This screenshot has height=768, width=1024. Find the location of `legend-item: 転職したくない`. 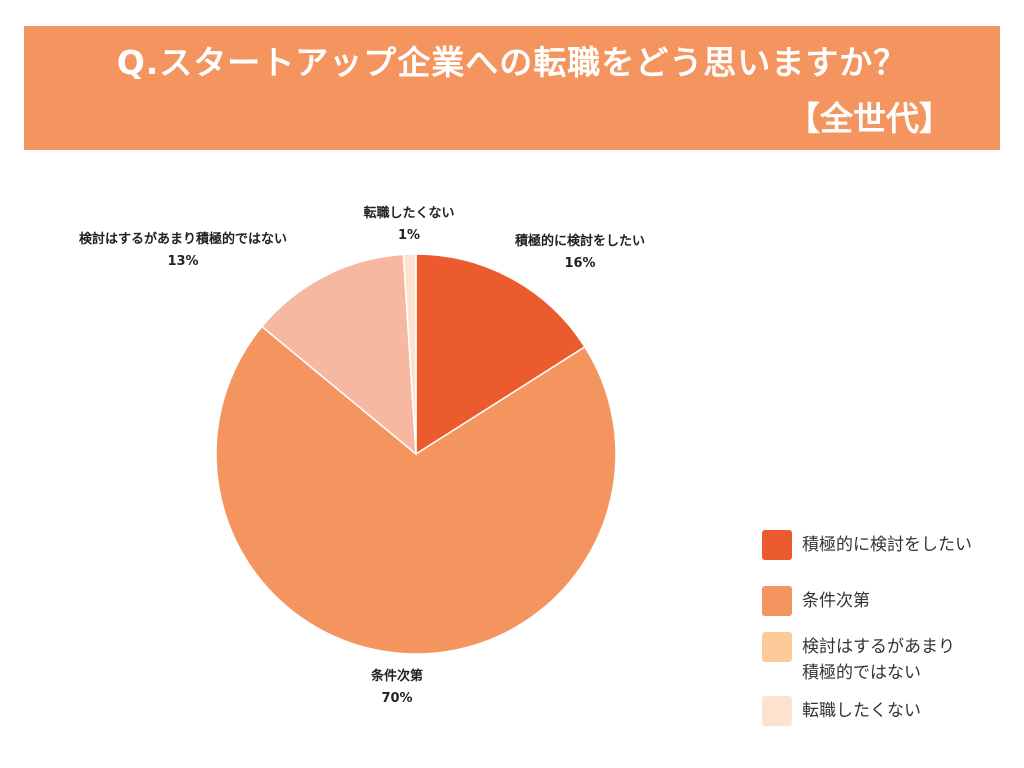

legend-item: 転職したくない is located at coordinates (887, 719).